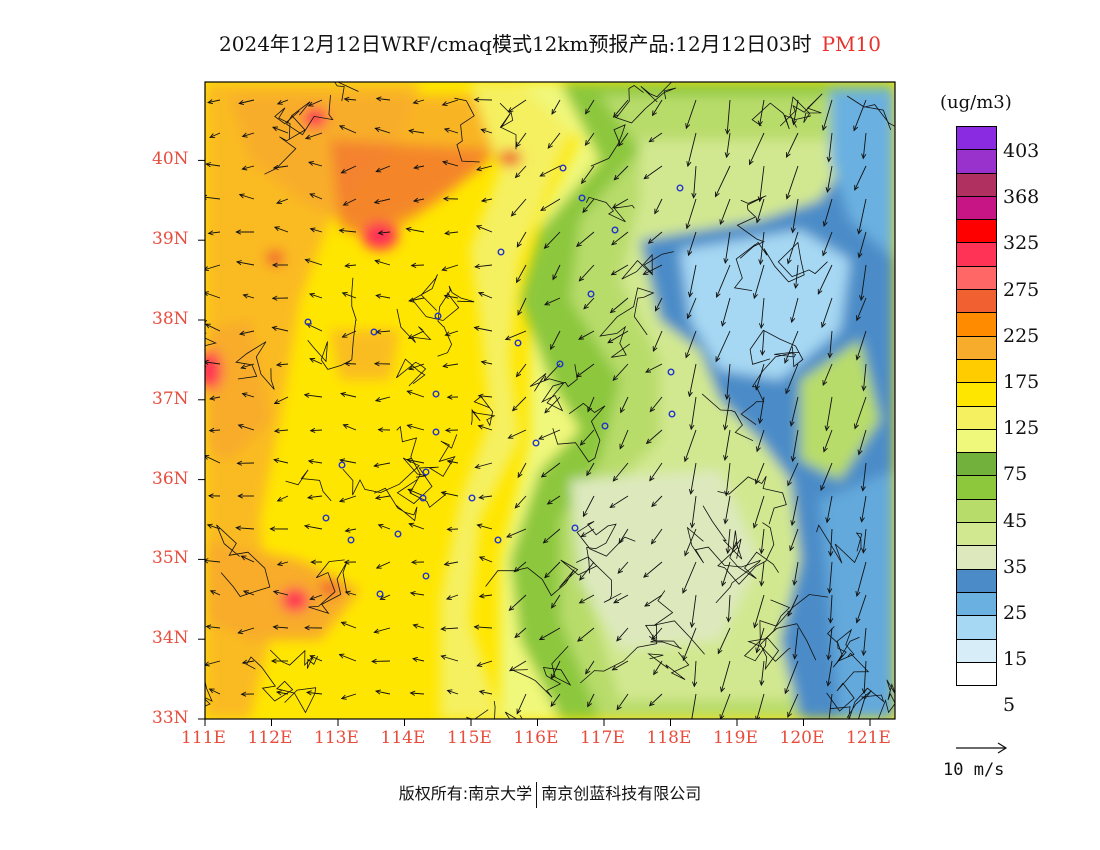  Describe the element at coordinates (336, 738) in the screenshot. I see `lon-label: 113E` at that location.